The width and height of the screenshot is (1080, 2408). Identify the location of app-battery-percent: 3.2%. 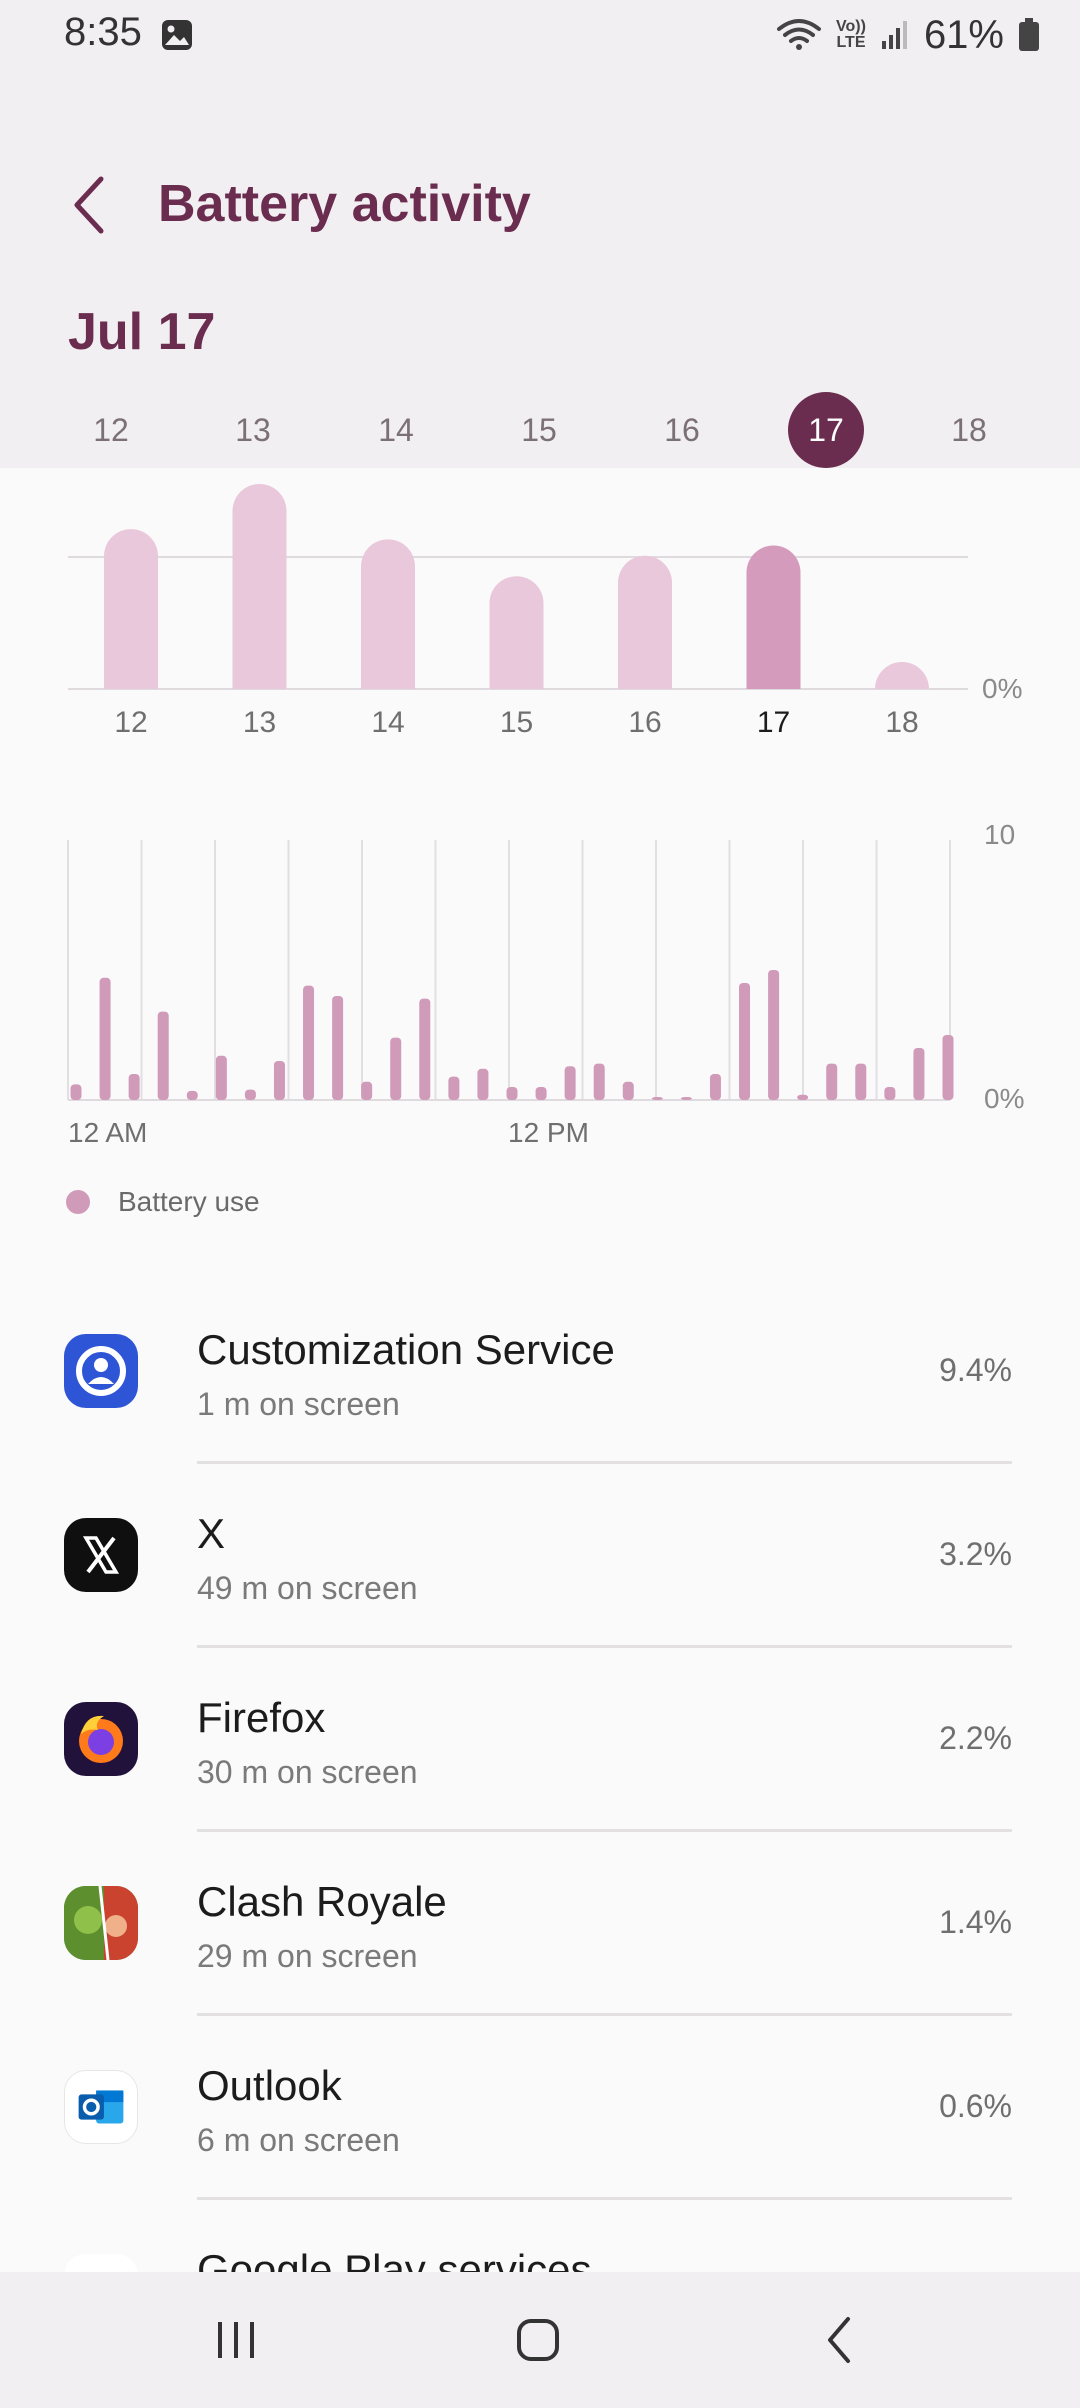
(975, 1554).